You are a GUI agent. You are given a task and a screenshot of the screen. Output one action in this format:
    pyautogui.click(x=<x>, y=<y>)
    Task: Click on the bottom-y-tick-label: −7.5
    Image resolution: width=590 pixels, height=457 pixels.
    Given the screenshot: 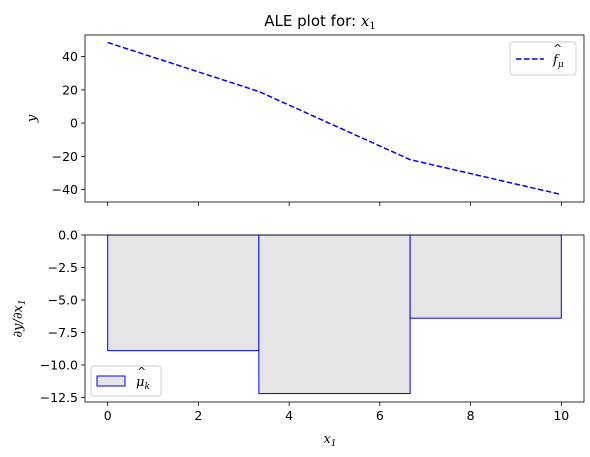 What is the action you would take?
    pyautogui.click(x=63, y=332)
    